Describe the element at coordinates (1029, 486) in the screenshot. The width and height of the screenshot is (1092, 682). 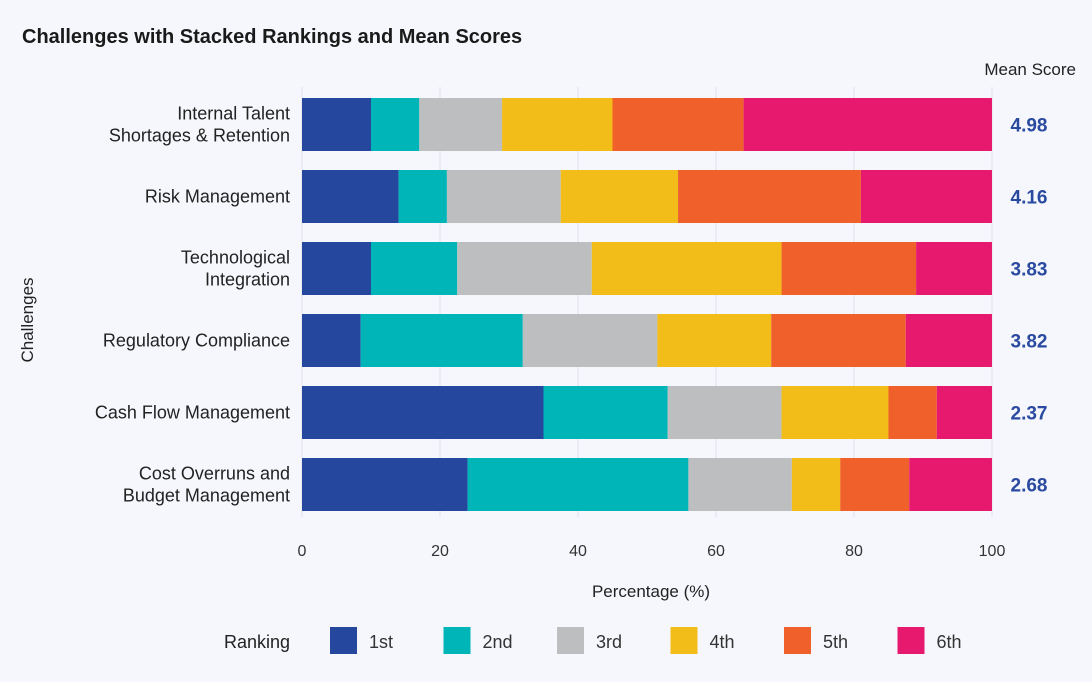
I see `mean-score-5: 2.68` at that location.